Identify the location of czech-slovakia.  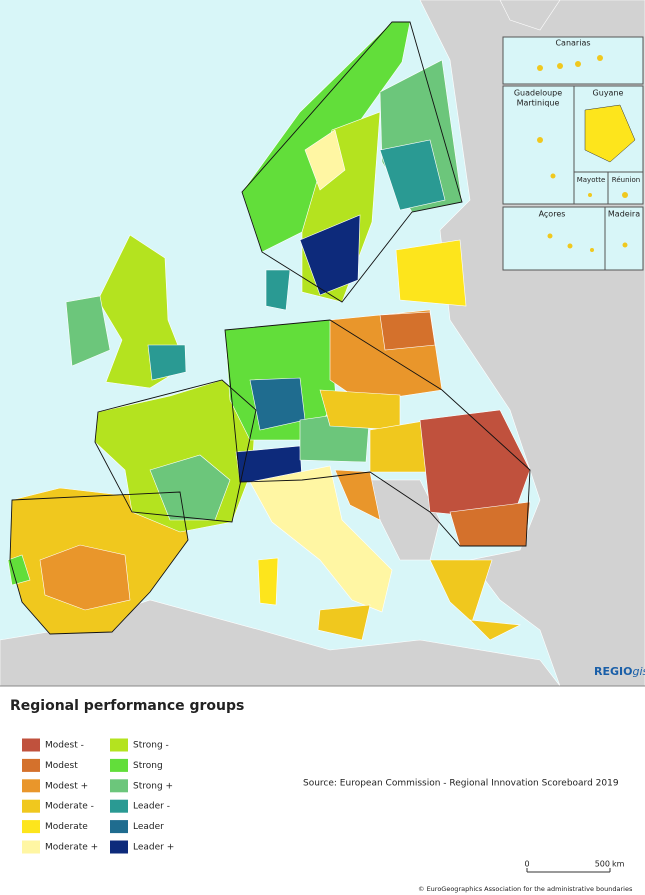
(360, 410).